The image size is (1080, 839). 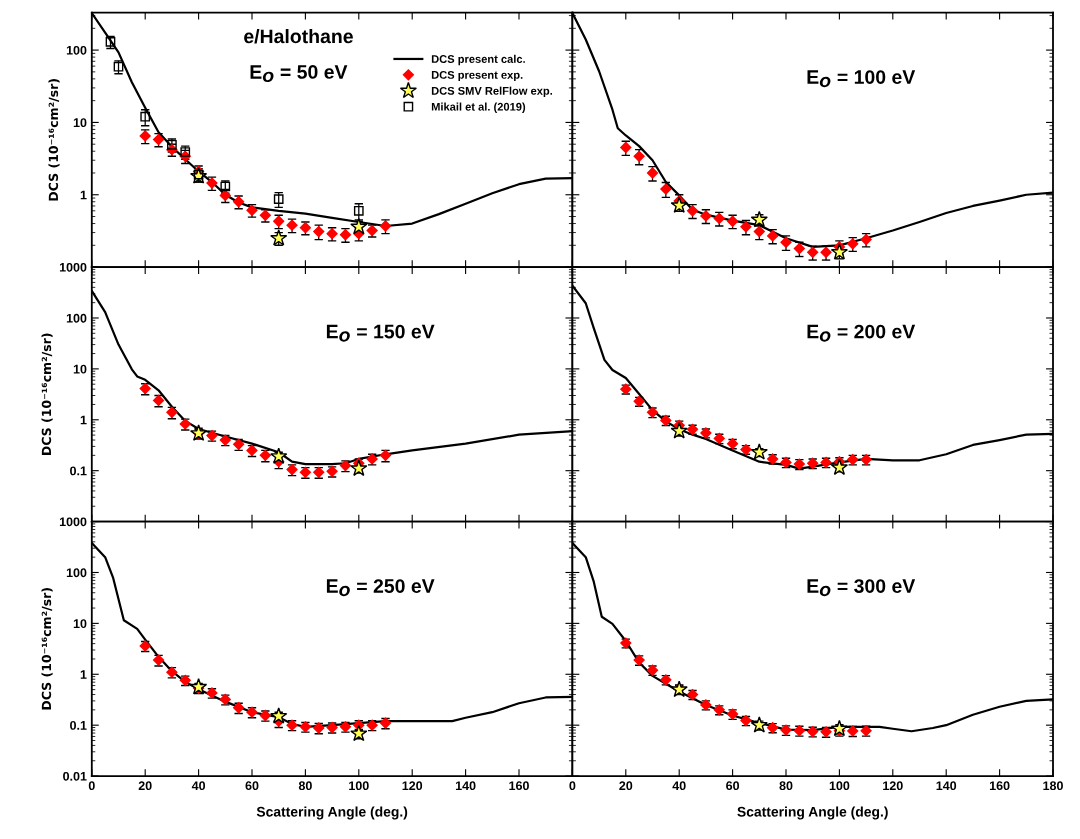 What do you see at coordinates (75, 776) in the screenshot?
I see `y-tick-label: 0.01` at bounding box center [75, 776].